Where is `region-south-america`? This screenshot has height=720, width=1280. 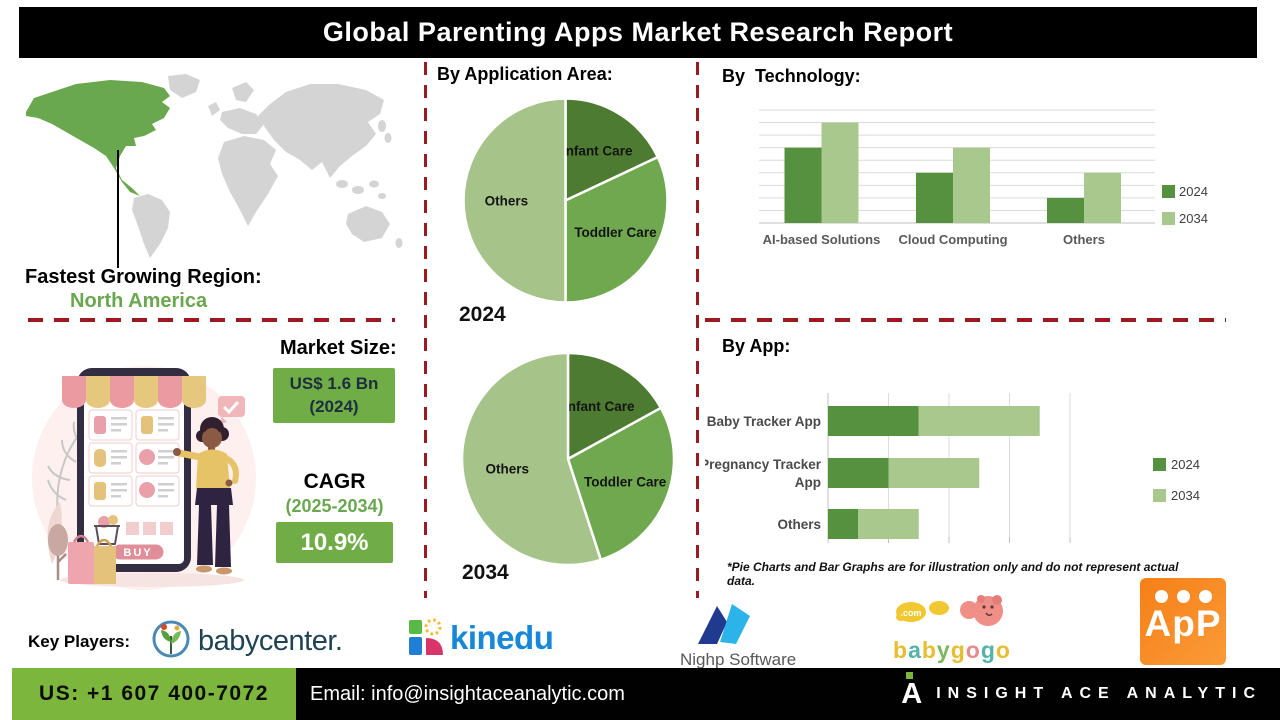
region-south-america is located at coordinates (151, 226).